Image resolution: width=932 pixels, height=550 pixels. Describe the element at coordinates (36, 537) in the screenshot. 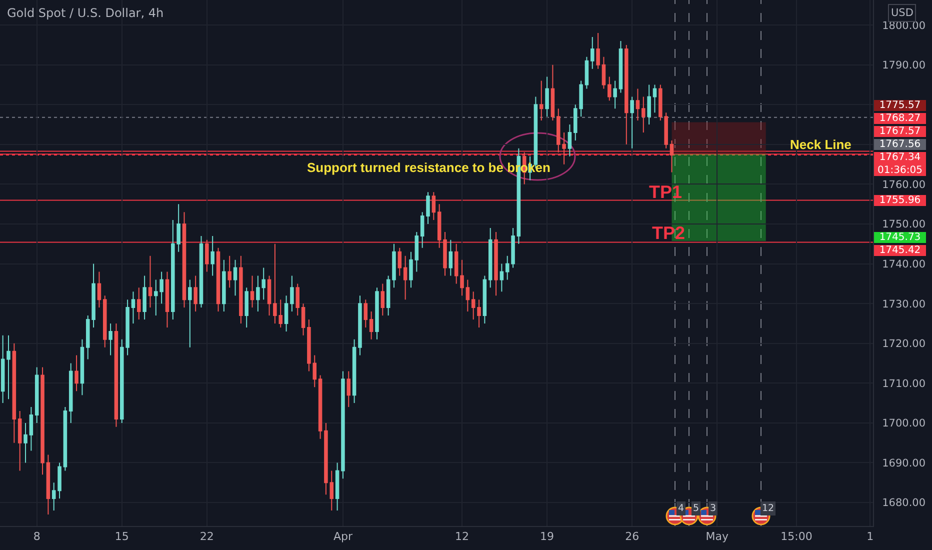

I see `x-tick-label: 8` at that location.